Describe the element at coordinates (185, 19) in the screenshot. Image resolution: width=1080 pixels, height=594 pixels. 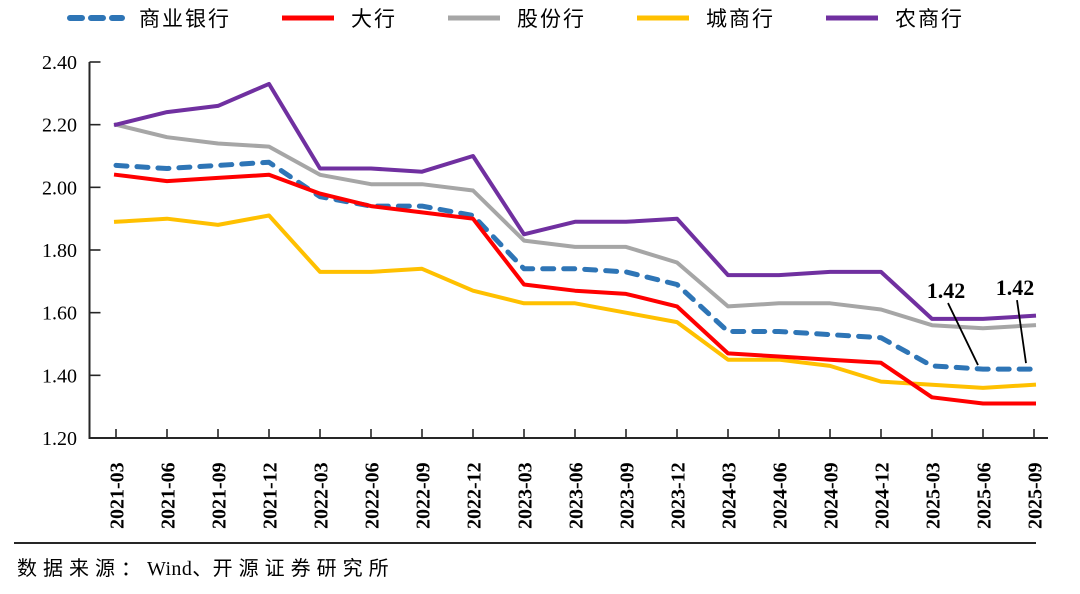
I see `legend-label-0: 商业银行` at that location.